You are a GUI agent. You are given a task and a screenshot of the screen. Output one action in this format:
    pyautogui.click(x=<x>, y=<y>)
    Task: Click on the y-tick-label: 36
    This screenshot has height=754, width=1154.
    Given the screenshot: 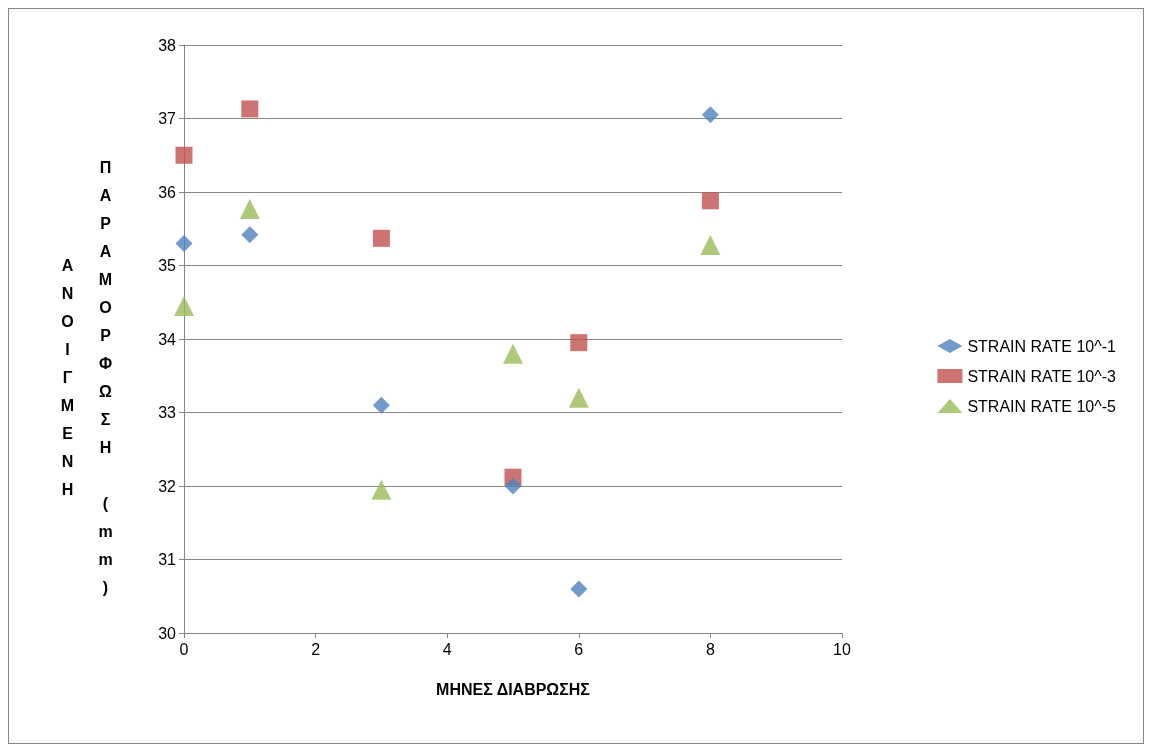 What is the action you would take?
    pyautogui.click(x=167, y=192)
    